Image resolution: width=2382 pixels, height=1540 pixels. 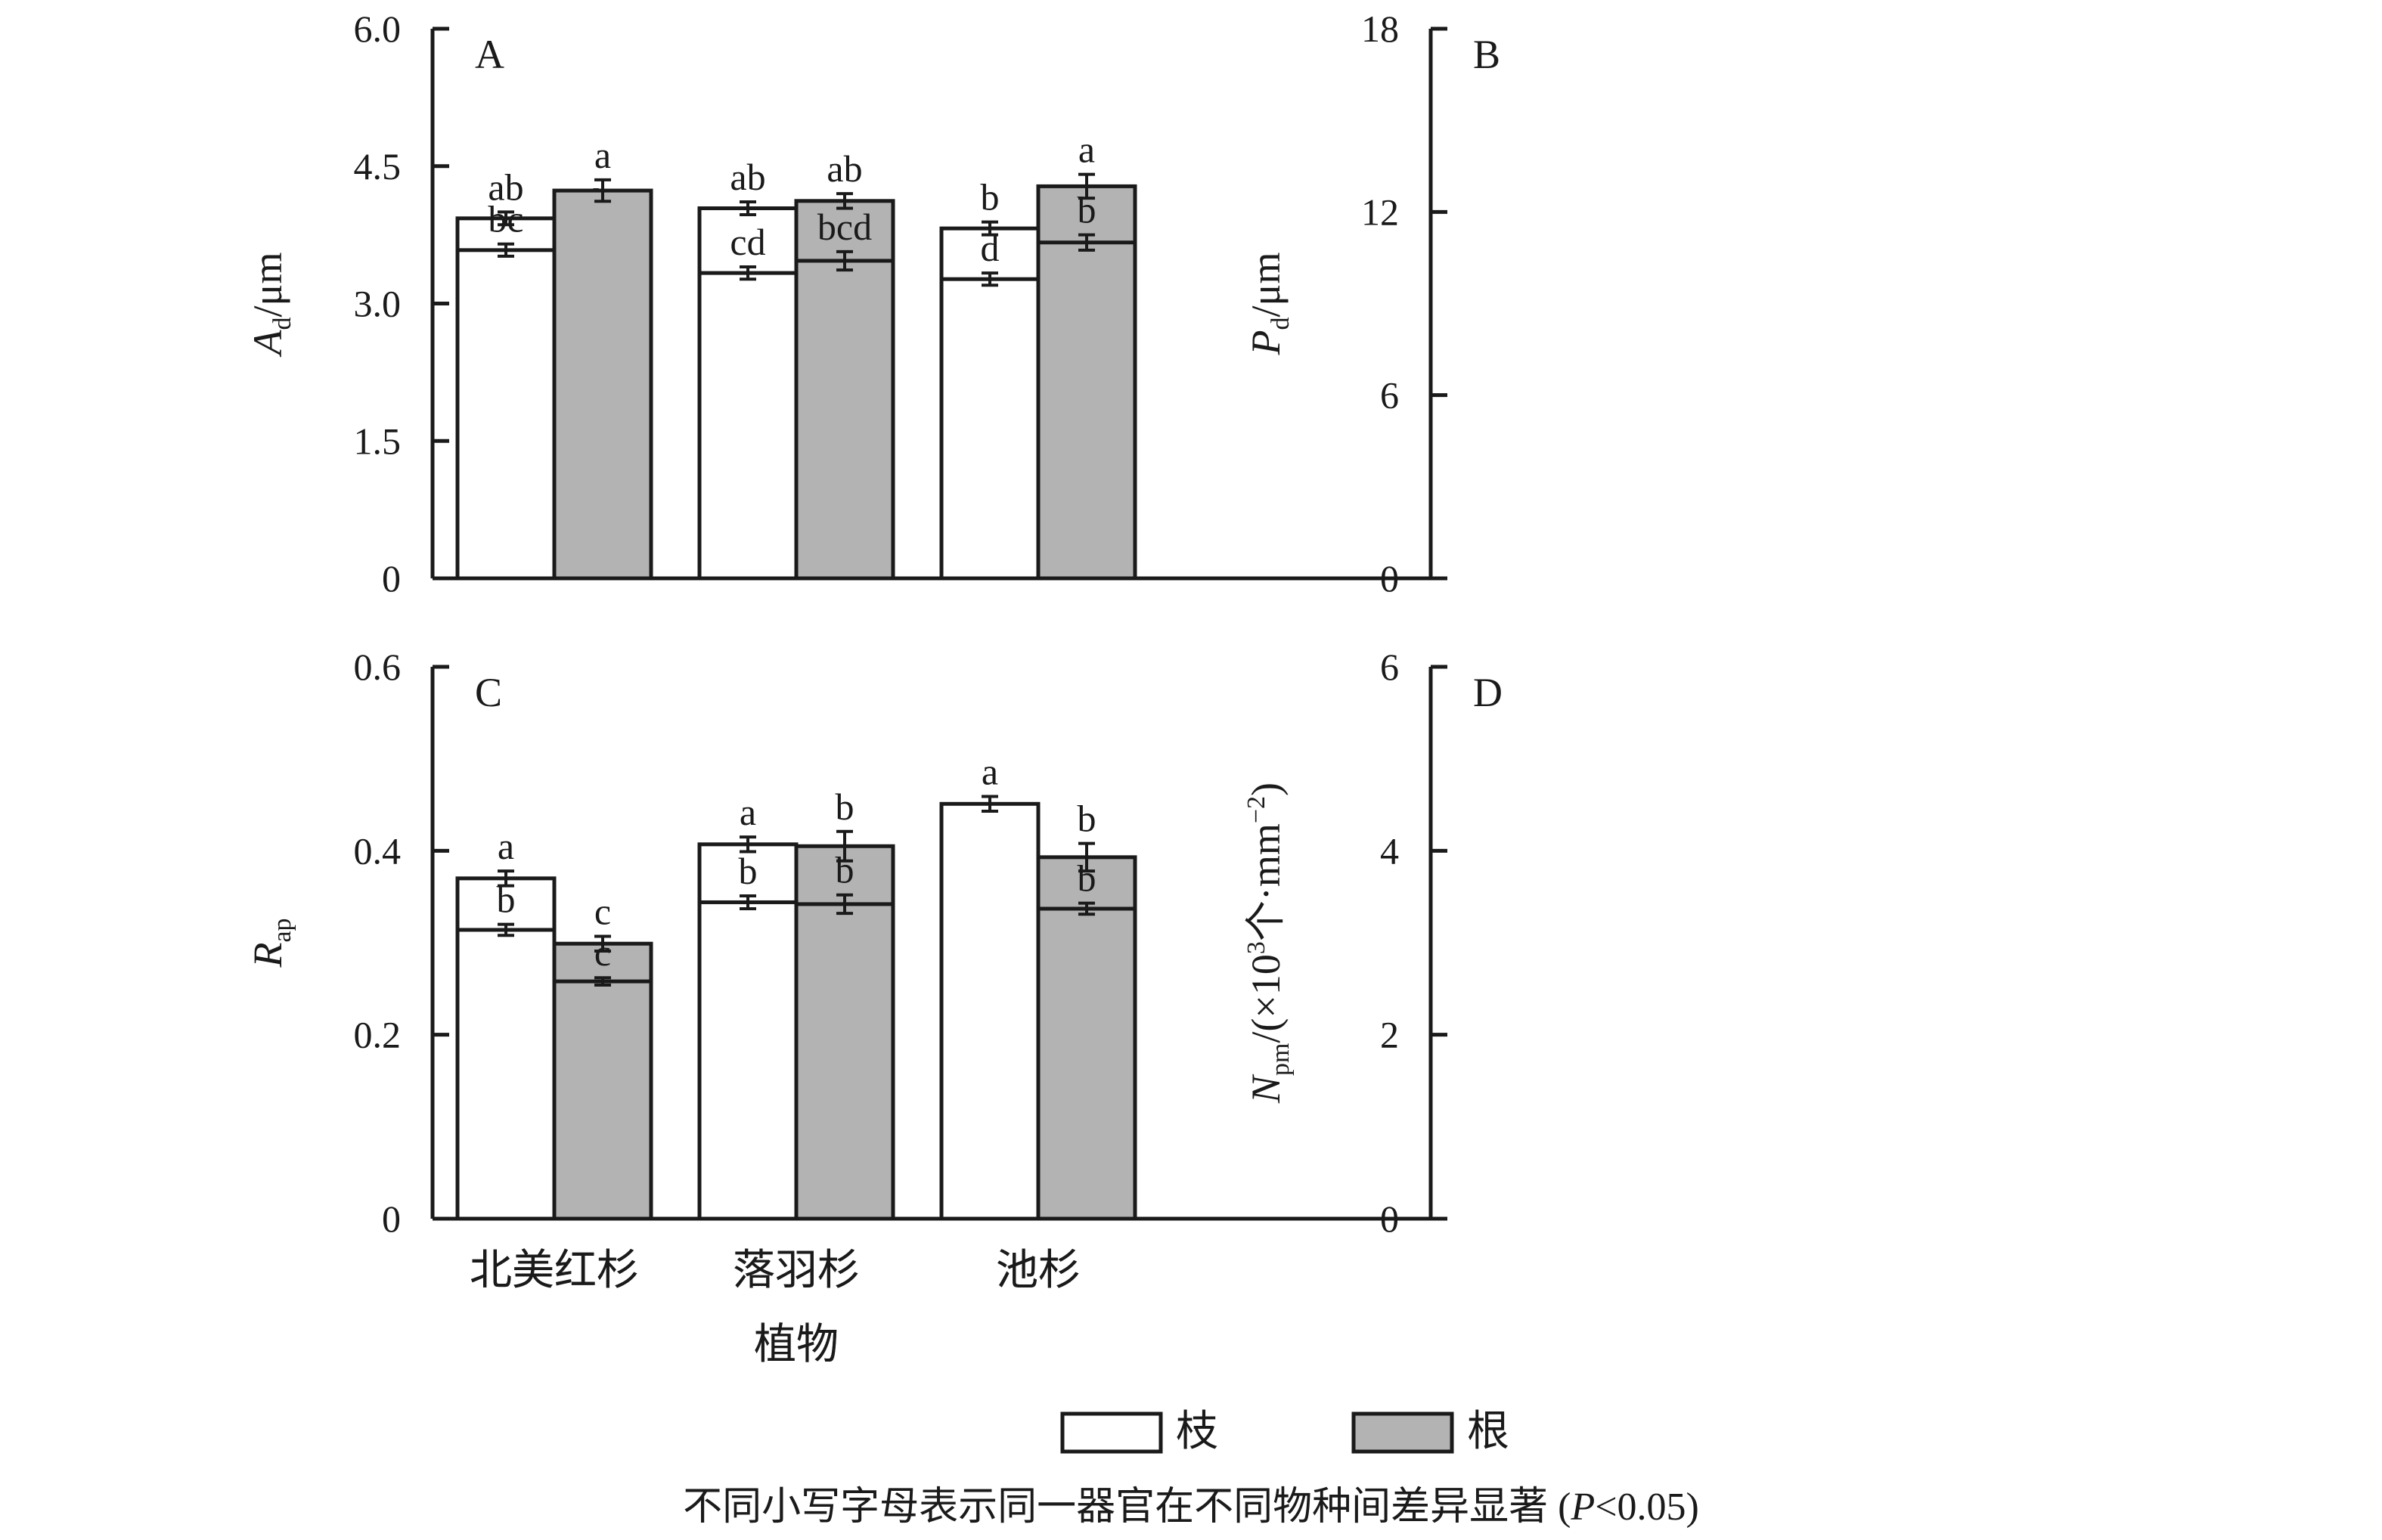 I want to click on bar-d-s0-c2, so click(x=990, y=1011).